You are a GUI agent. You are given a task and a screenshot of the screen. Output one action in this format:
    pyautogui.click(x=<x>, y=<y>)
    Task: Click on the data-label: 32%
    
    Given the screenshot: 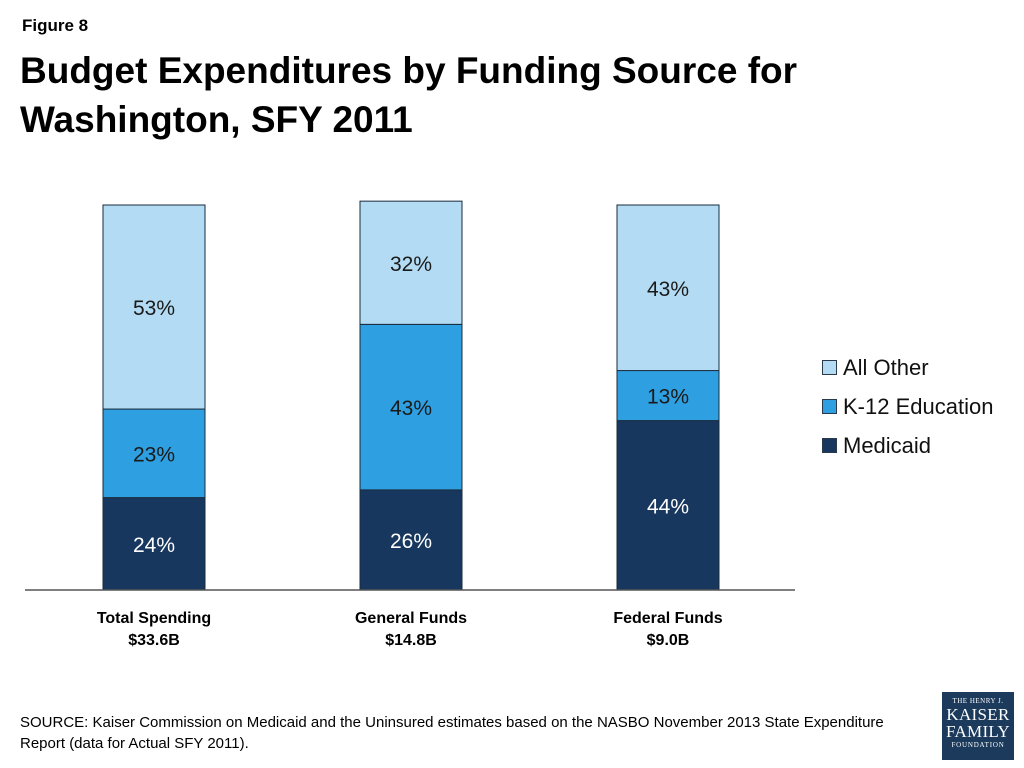 What is the action you would take?
    pyautogui.click(x=411, y=264)
    